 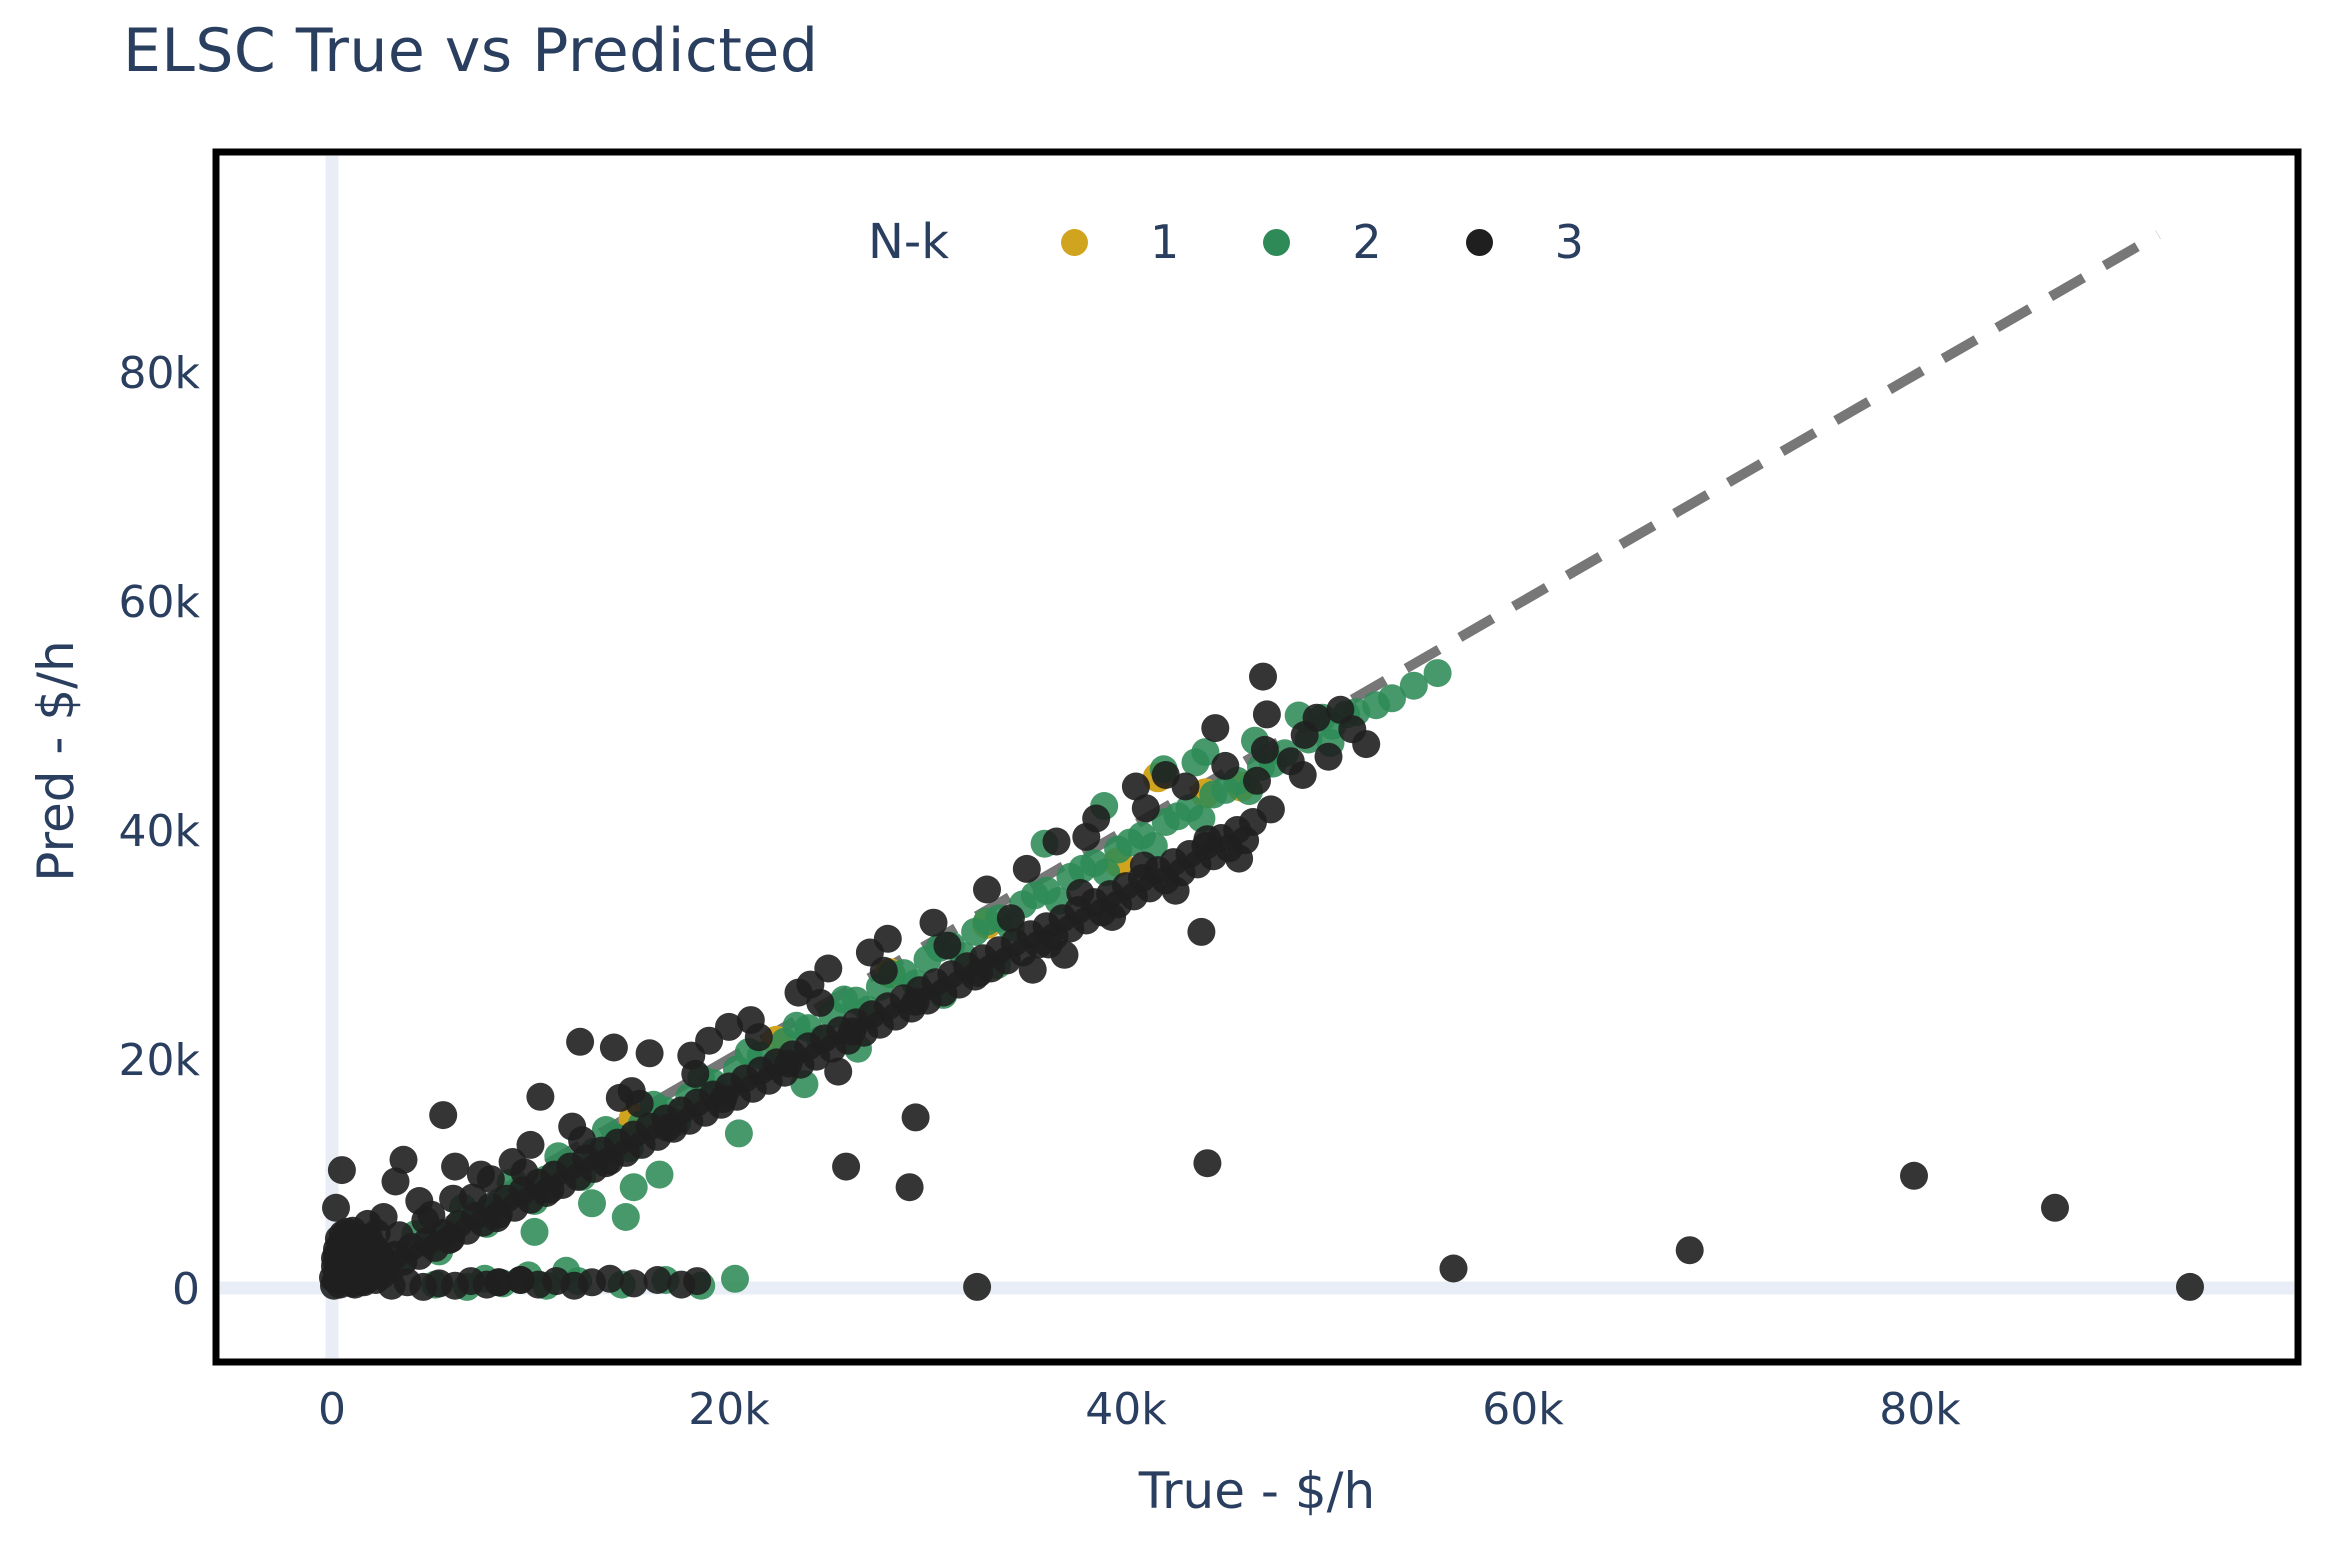 I want to click on legend-item-nk3: 3, so click(x=1524, y=242).